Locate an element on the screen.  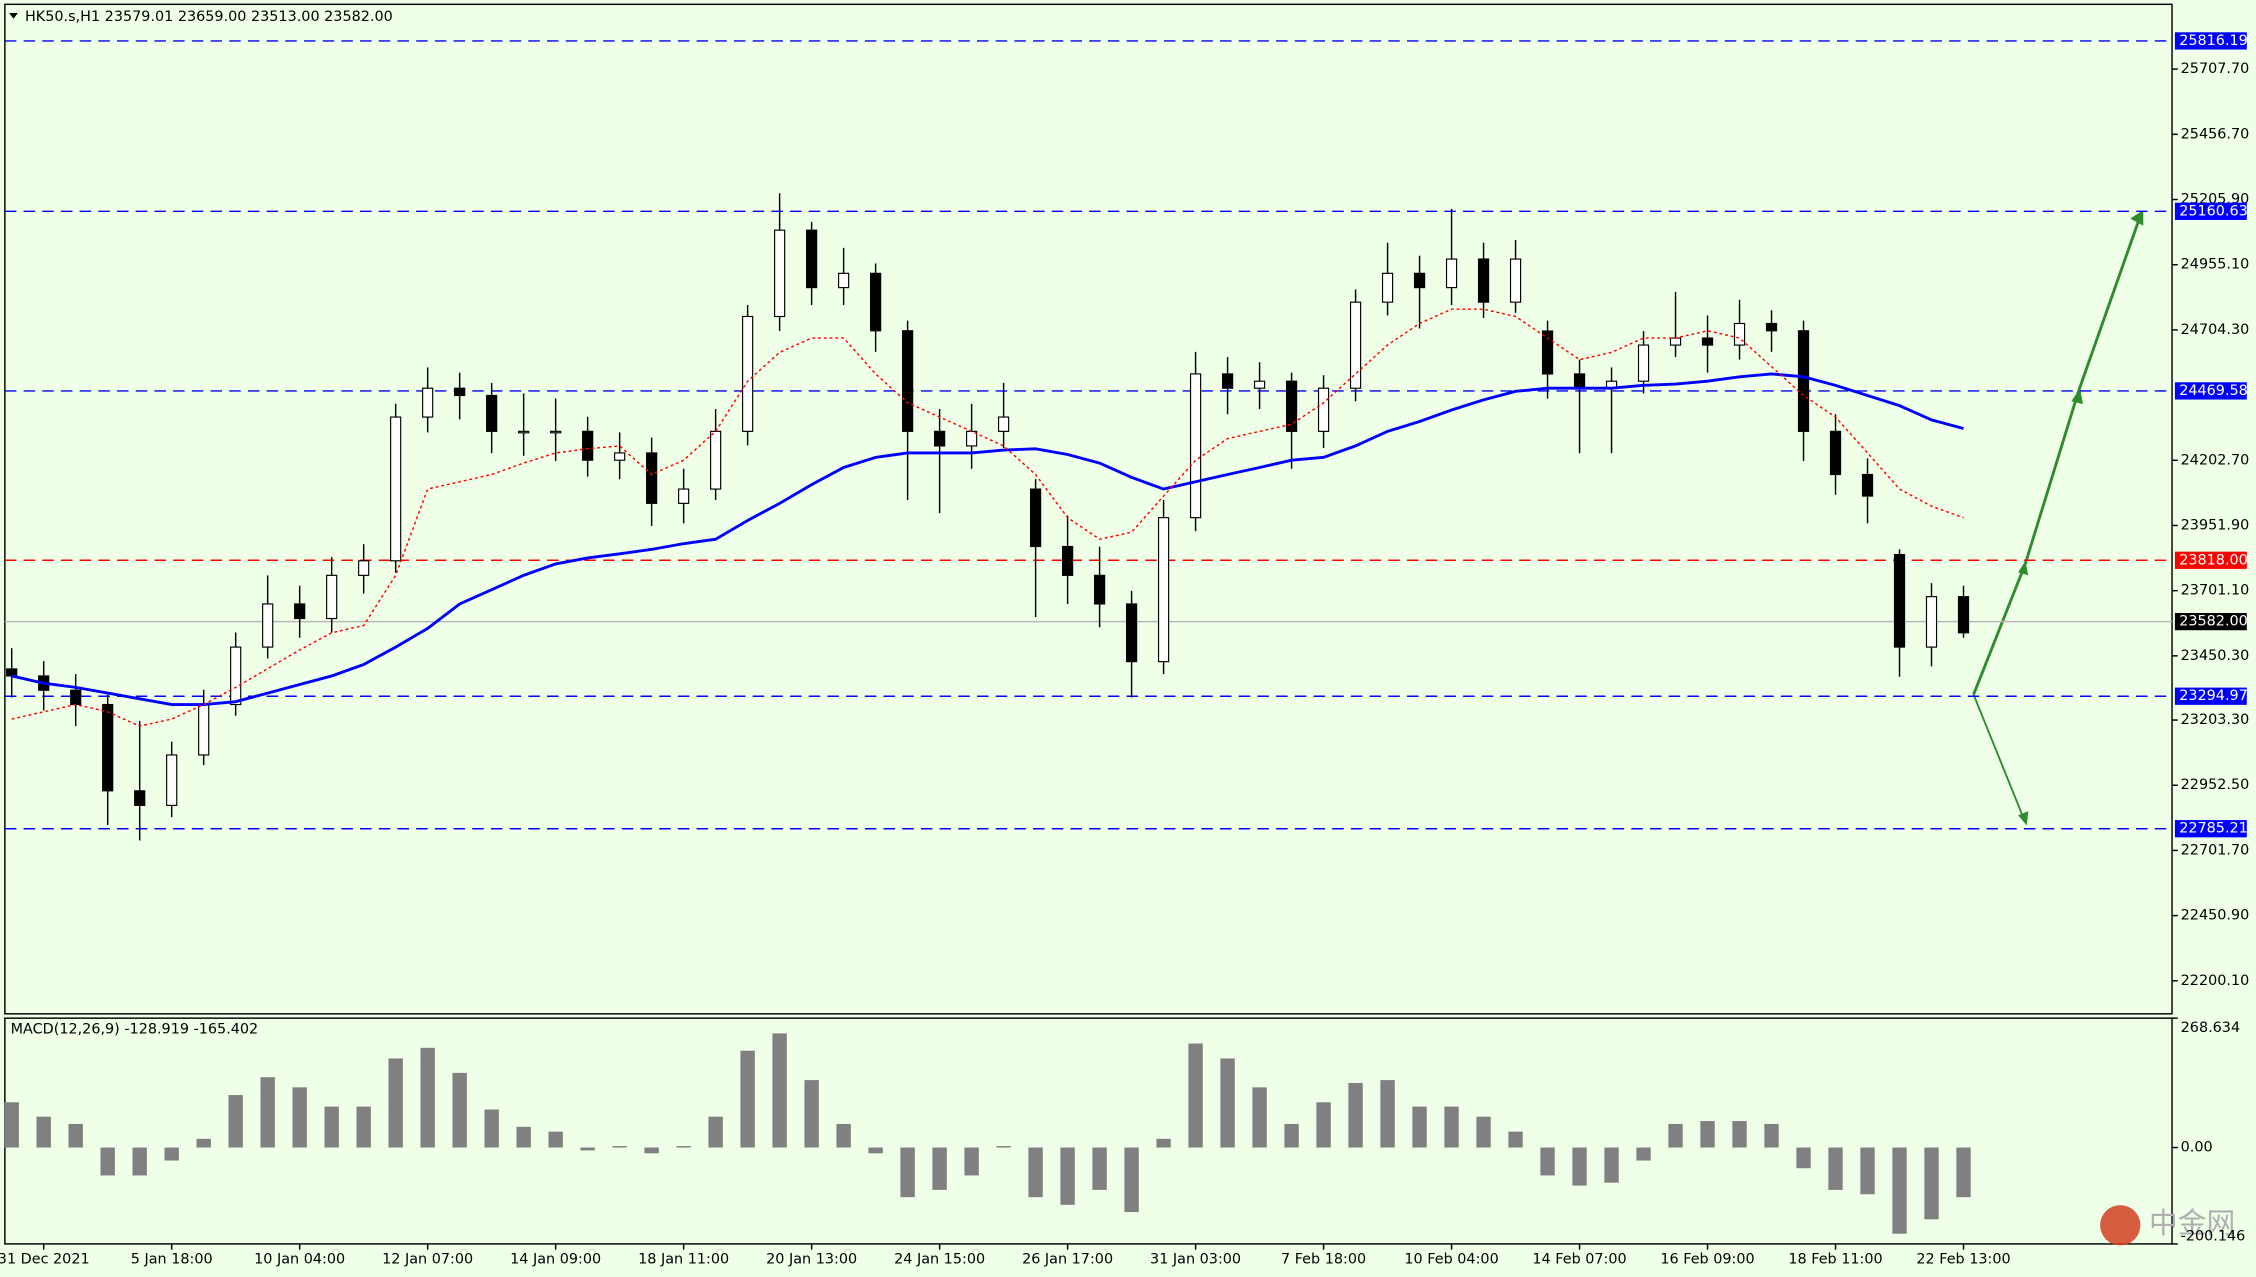
y-tick-label: 24955.10 is located at coordinates (2215, 265).